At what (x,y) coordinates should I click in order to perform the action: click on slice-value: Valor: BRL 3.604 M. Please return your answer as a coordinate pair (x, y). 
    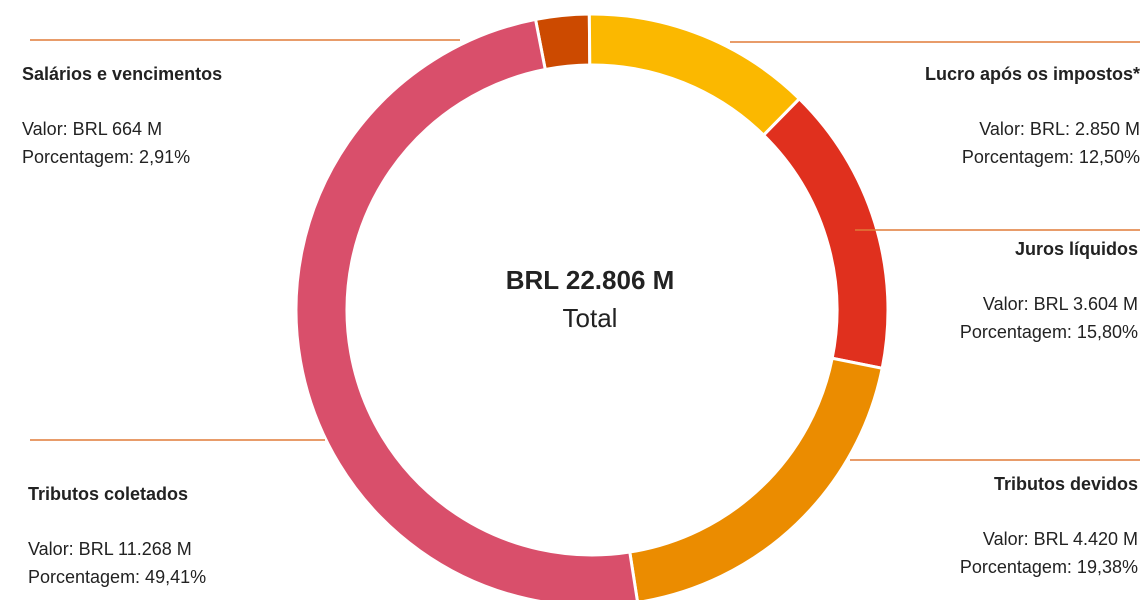
    Looking at the image, I should click on (1060, 304).